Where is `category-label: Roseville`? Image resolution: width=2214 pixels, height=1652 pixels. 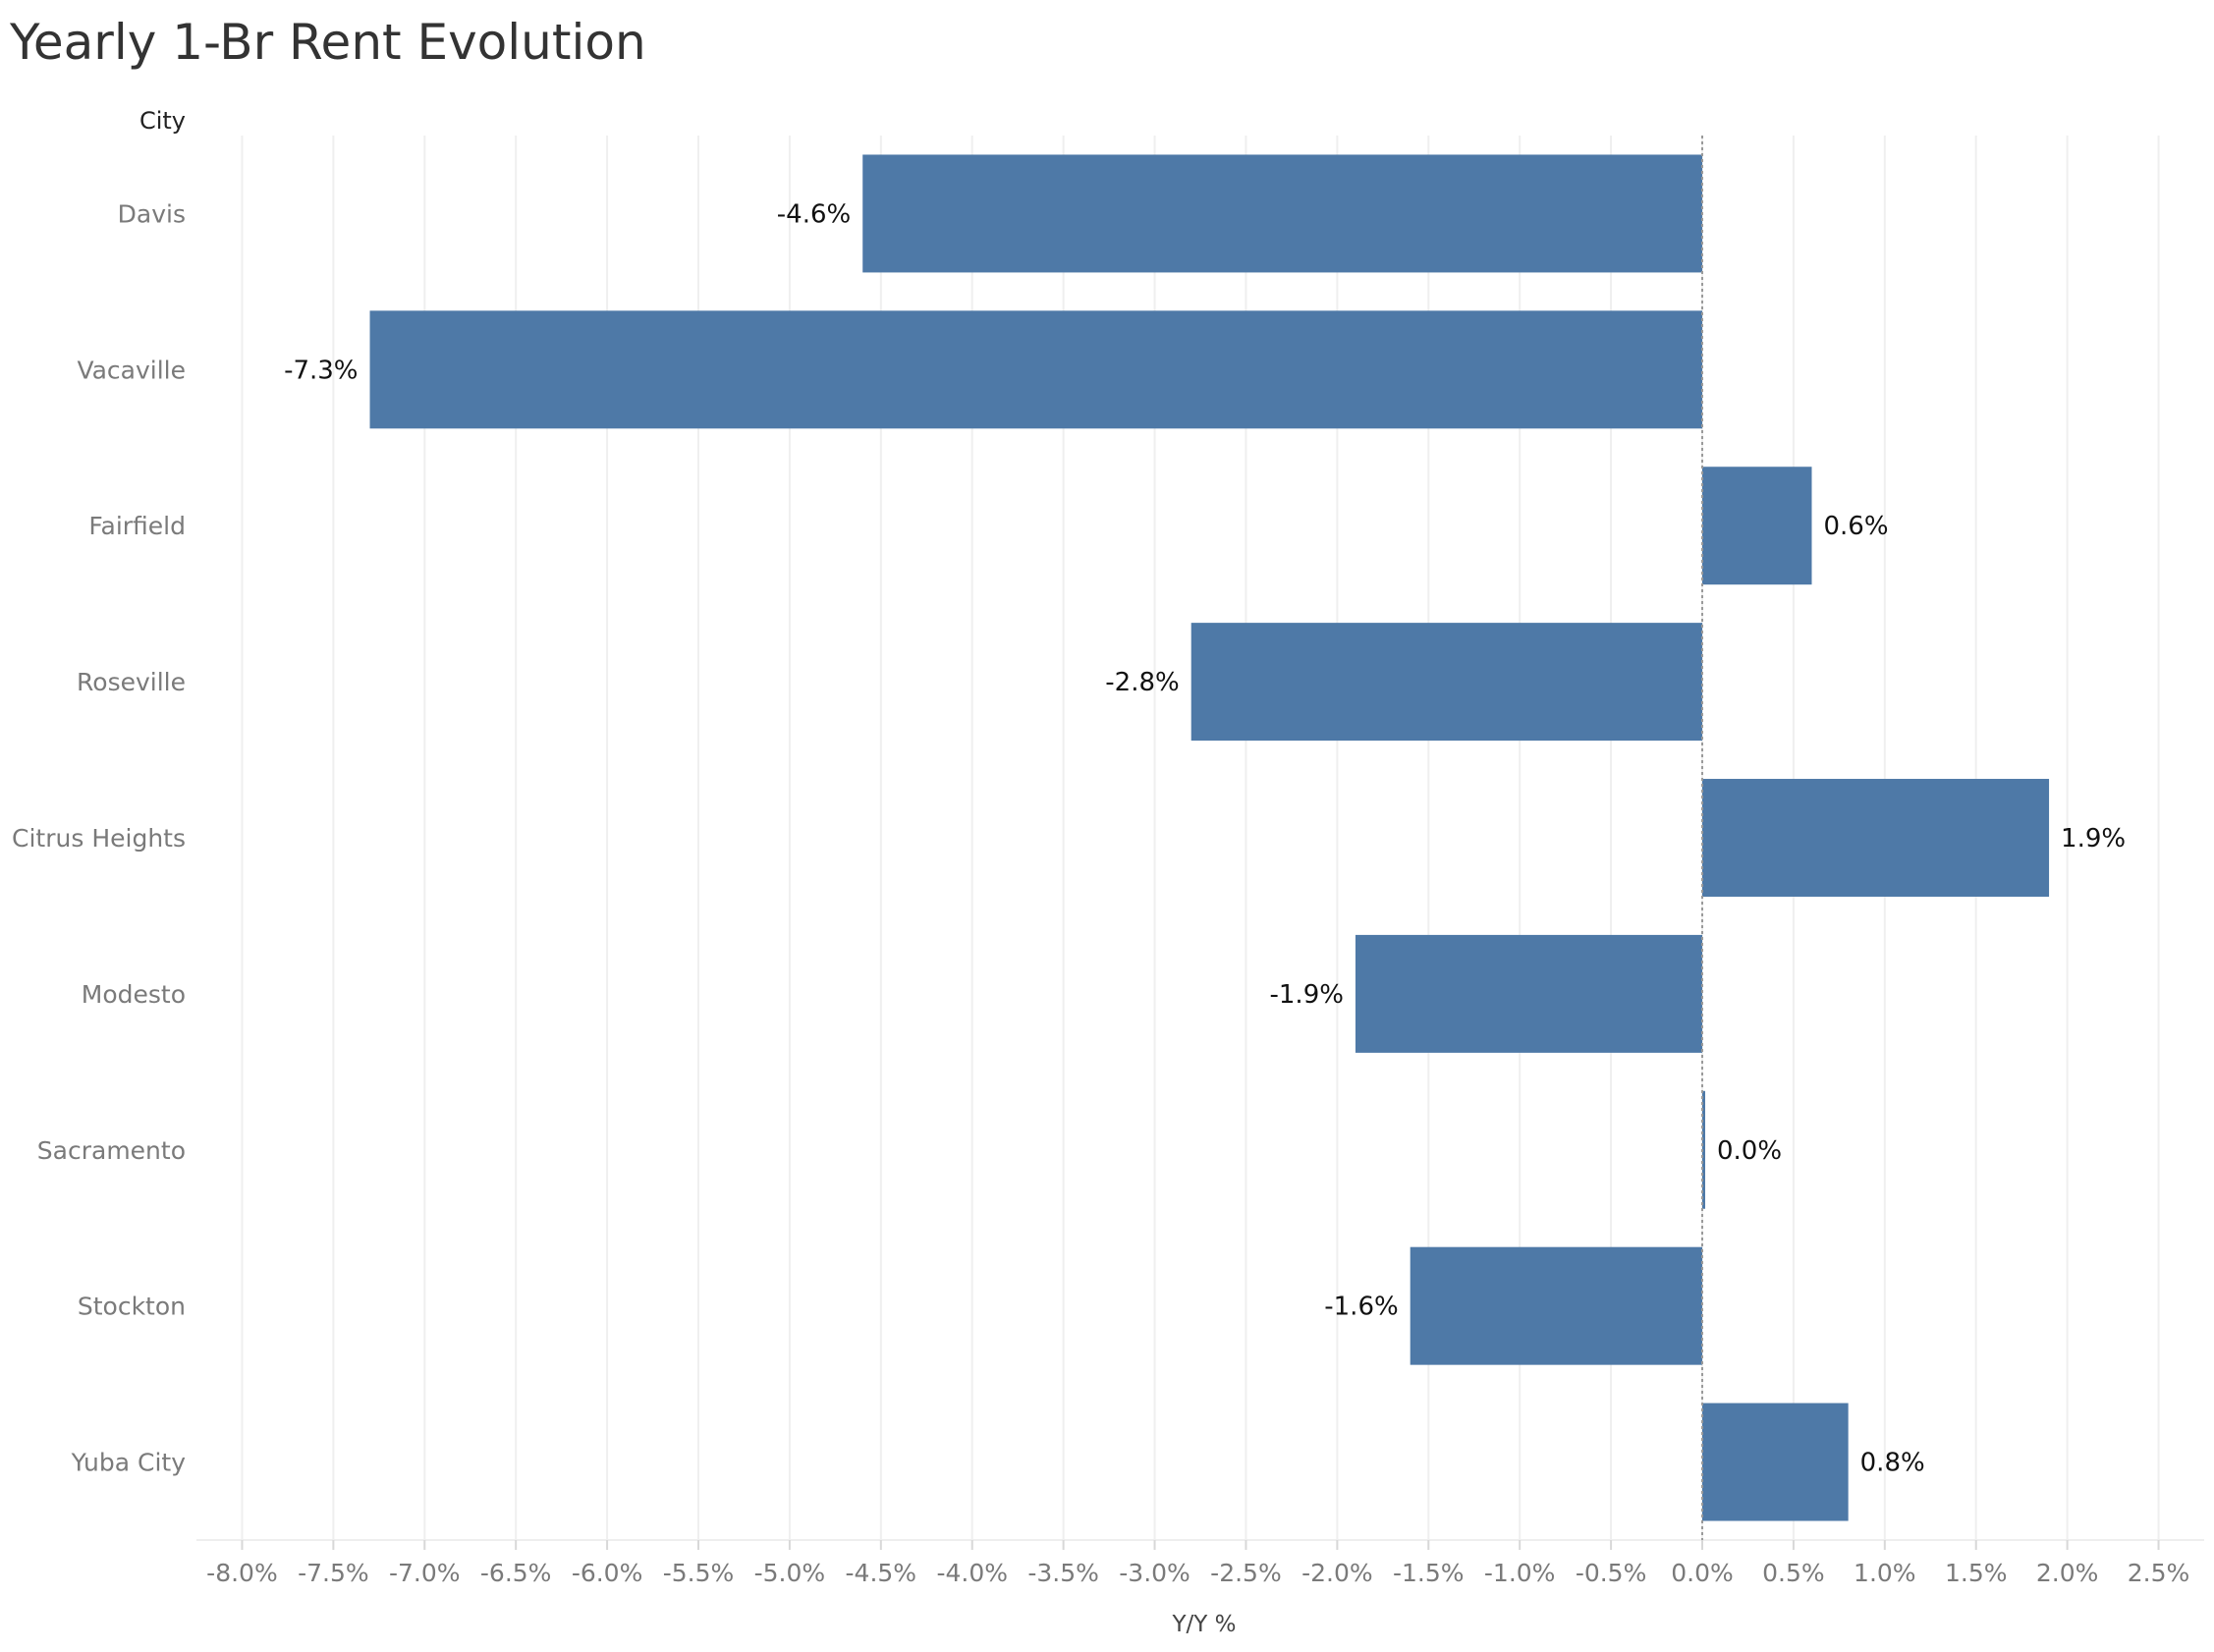
category-label: Roseville is located at coordinates (131, 682).